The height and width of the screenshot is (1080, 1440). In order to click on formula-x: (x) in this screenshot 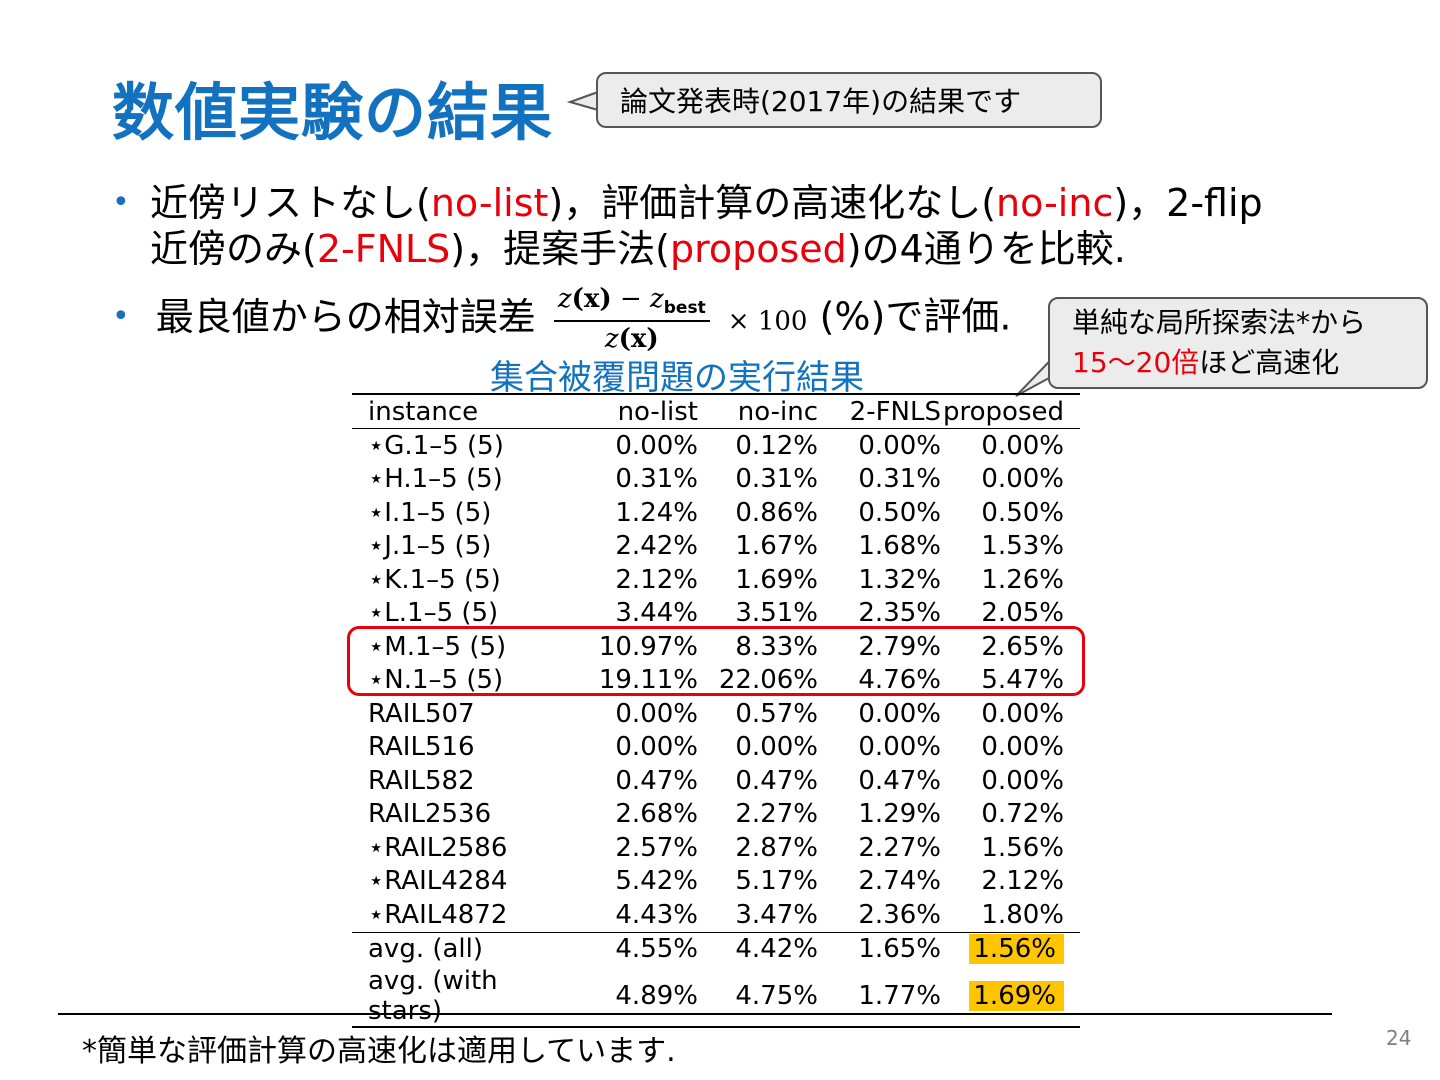, I will do `click(591, 299)`.